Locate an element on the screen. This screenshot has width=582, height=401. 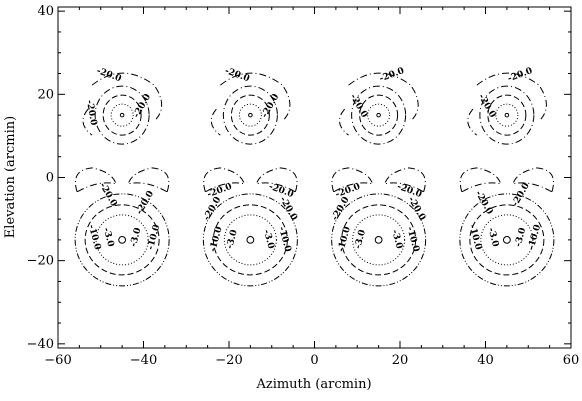
y-axis-label: Elevation (arcmin) is located at coordinates (10, 177).